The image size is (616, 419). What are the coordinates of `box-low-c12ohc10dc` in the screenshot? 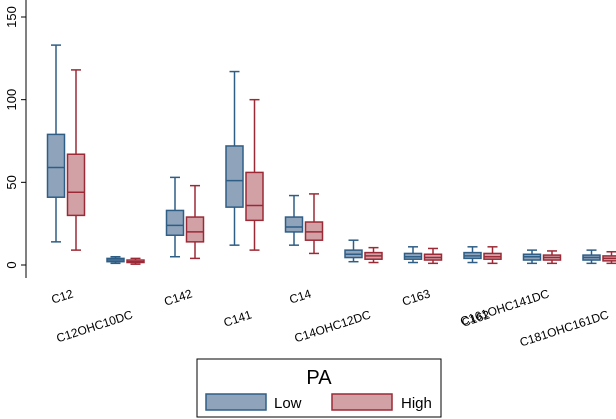 It's located at (115, 260).